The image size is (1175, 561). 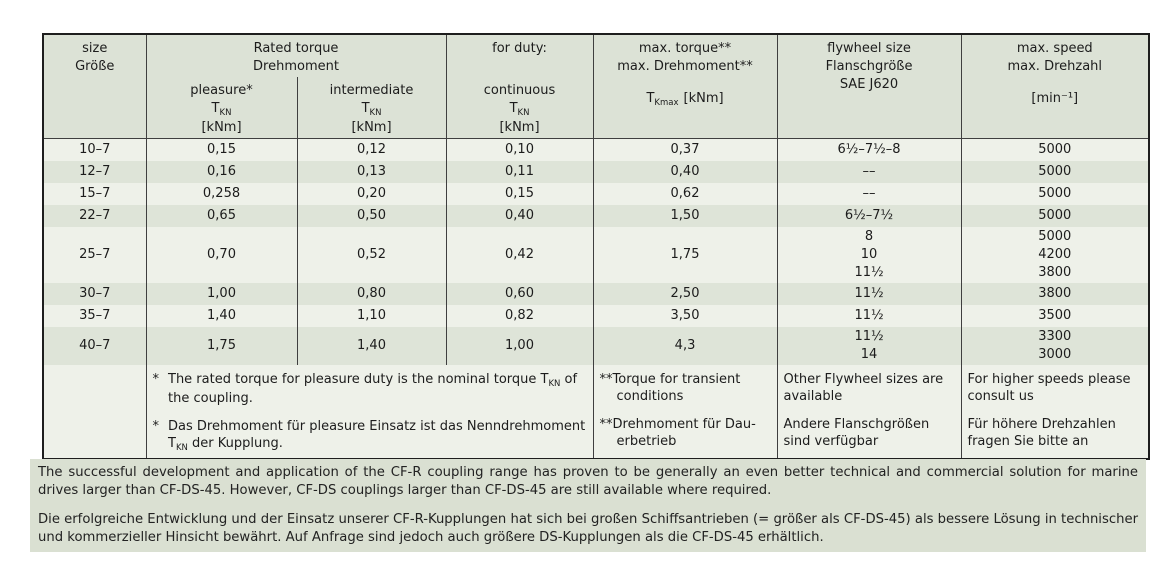 What do you see at coordinates (94, 345) in the screenshot?
I see `cell-size: 40–7` at bounding box center [94, 345].